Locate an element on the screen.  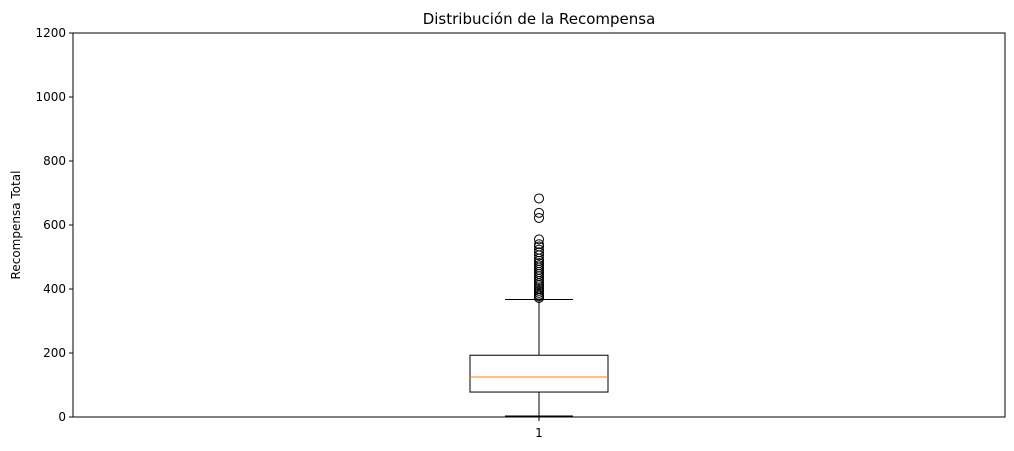
x-axis-ticks: 1 is located at coordinates (539, 428).